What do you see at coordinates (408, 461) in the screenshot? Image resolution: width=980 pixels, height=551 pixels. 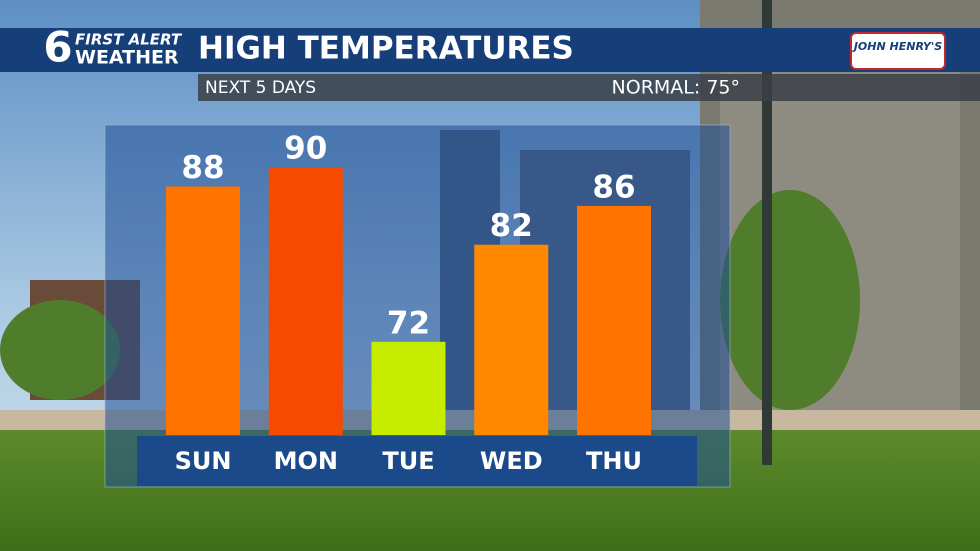 I see `category-label: TUE` at bounding box center [408, 461].